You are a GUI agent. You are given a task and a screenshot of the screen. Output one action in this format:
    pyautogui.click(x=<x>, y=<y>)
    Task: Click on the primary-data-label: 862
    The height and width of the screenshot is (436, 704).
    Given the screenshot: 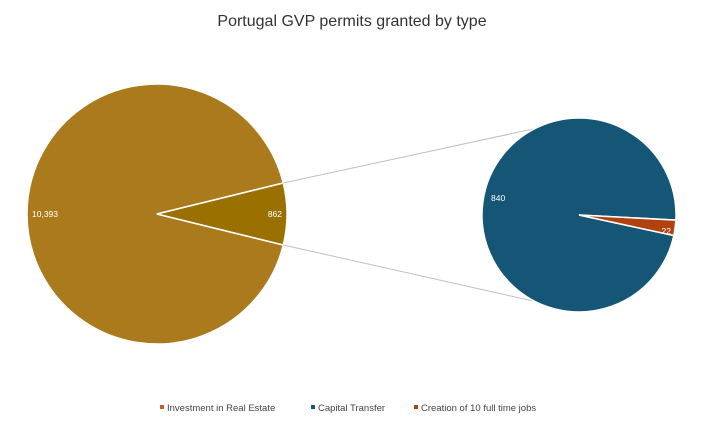 What is the action you would take?
    pyautogui.click(x=275, y=214)
    